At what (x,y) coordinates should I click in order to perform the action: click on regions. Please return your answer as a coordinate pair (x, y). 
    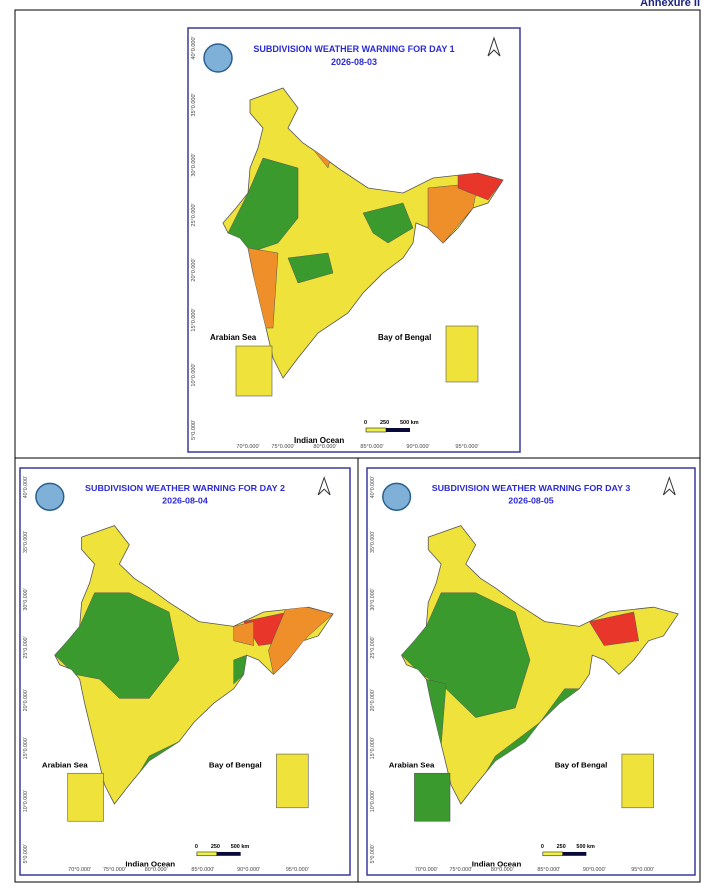
    Looking at the image, I should click on (365, 235).